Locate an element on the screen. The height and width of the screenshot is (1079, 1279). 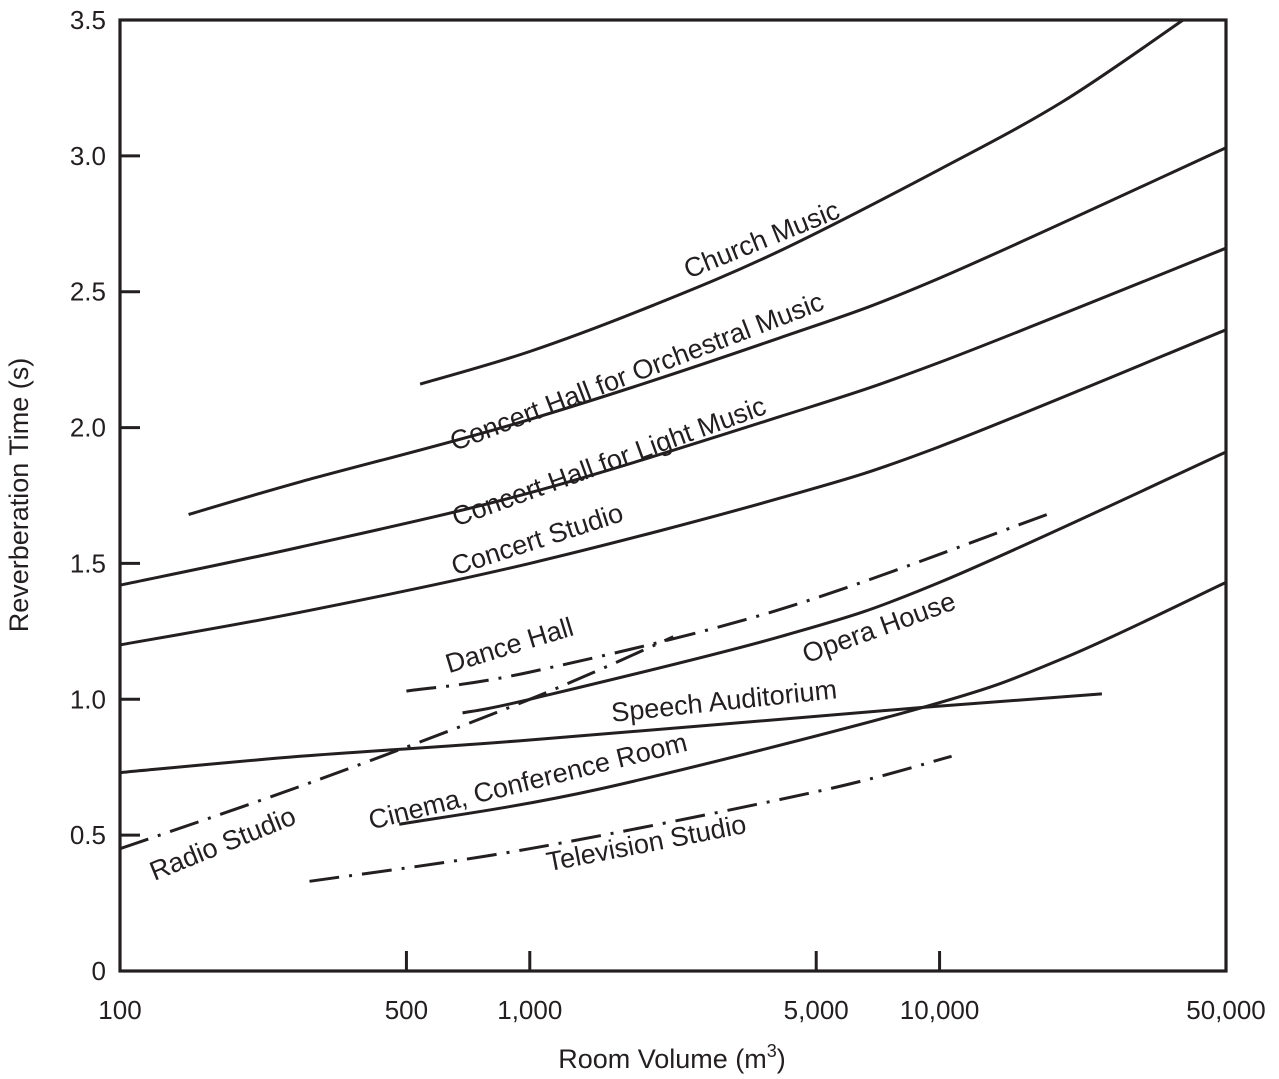
label-speech-auditorium: Speech Auditorium is located at coordinates (724, 701).